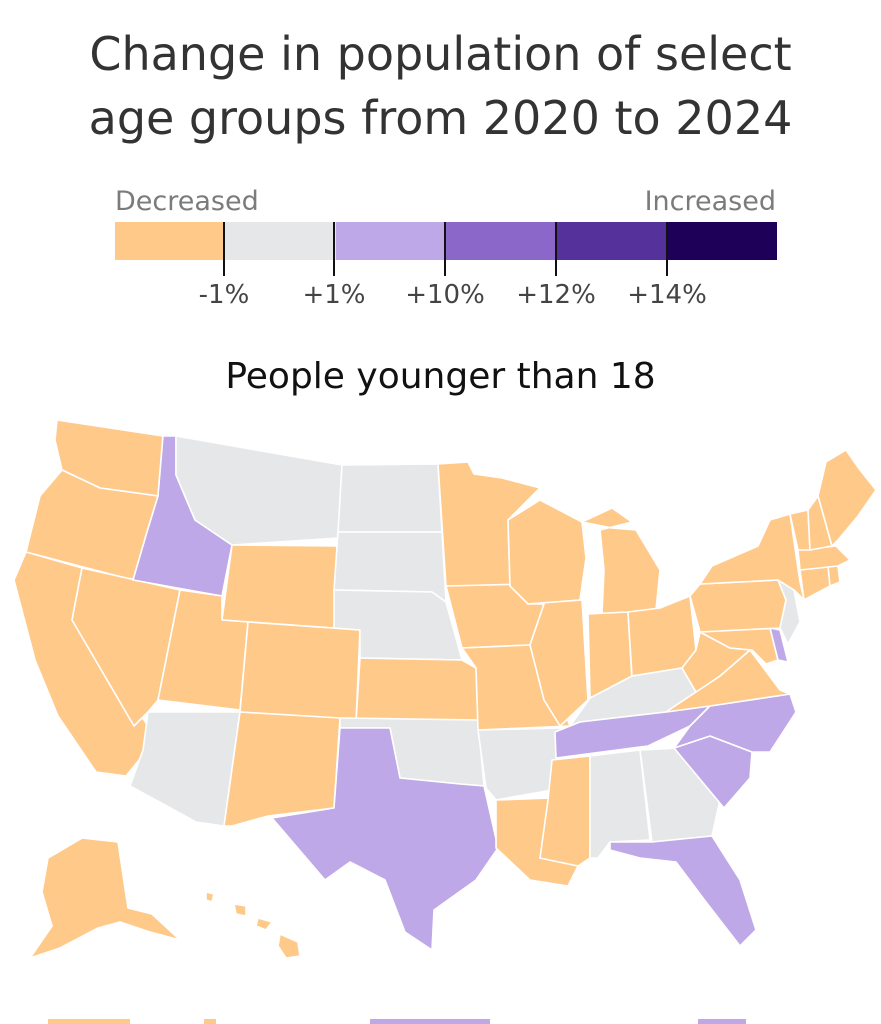 This screenshot has width=881, height=1024. What do you see at coordinates (834, 576) in the screenshot?
I see `state-ri` at bounding box center [834, 576].